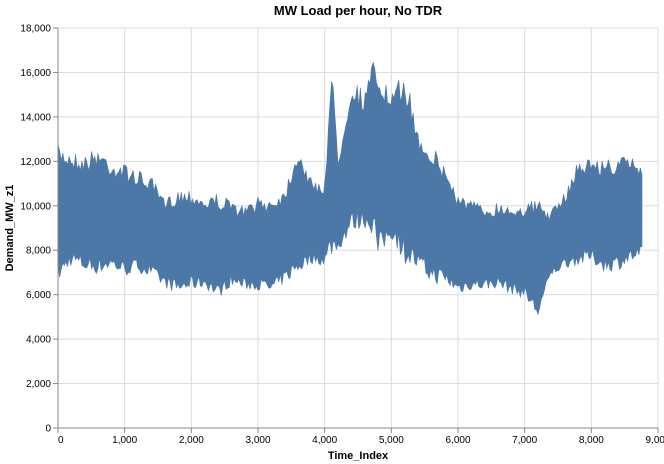 The width and height of the screenshot is (664, 464). I want to click on x-tick-label: 0, so click(61, 440).